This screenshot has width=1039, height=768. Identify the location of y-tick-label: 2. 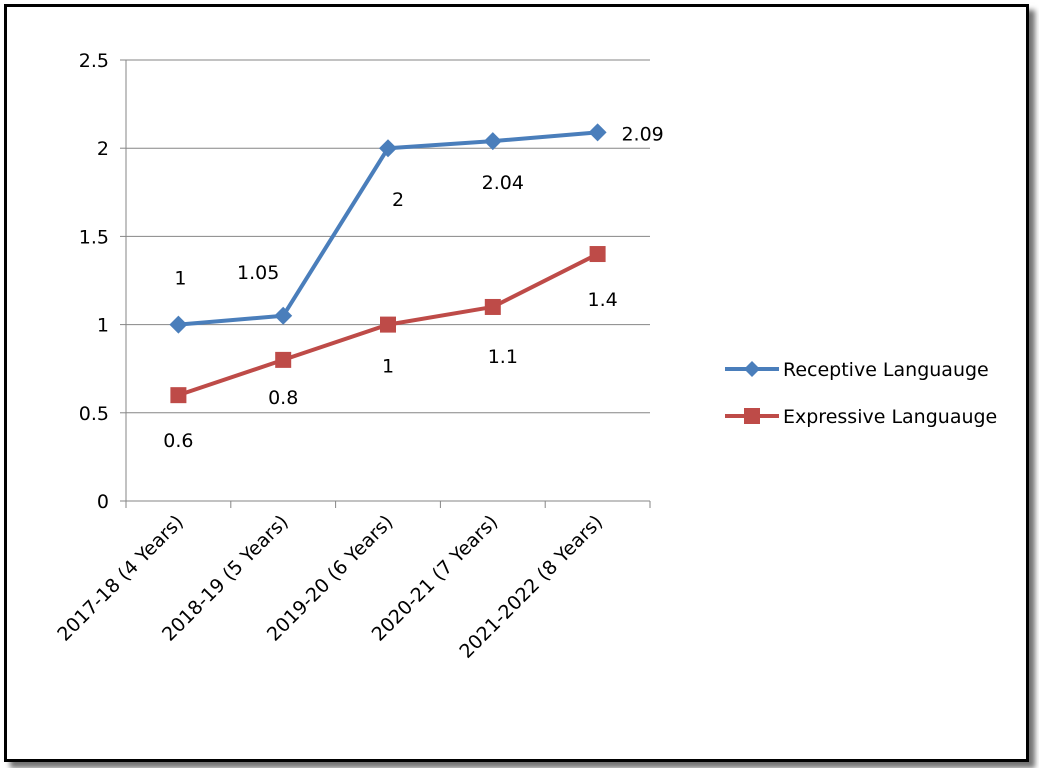
(103, 149).